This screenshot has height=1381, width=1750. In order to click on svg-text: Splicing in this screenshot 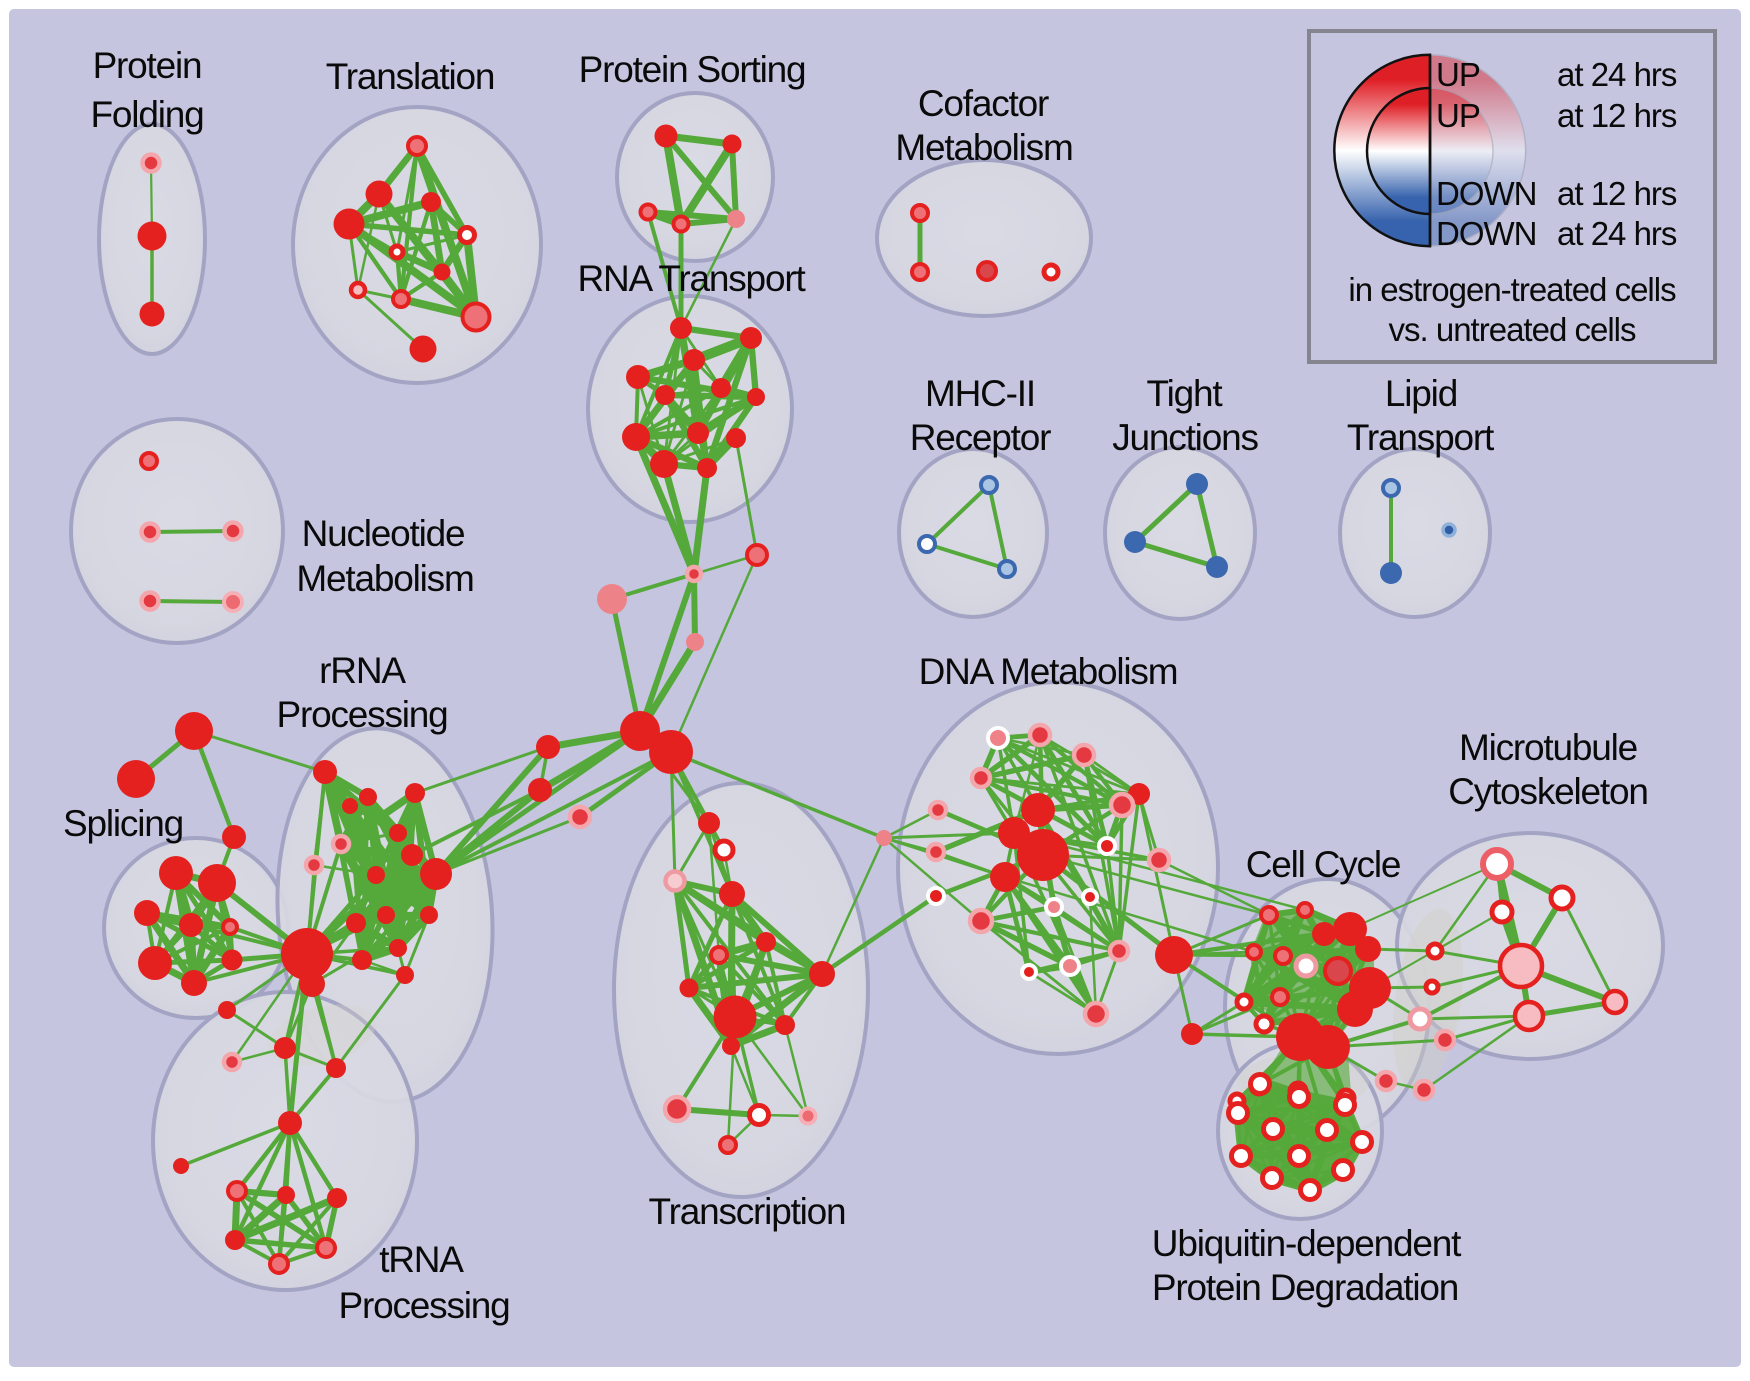, I will do `click(123, 823)`.